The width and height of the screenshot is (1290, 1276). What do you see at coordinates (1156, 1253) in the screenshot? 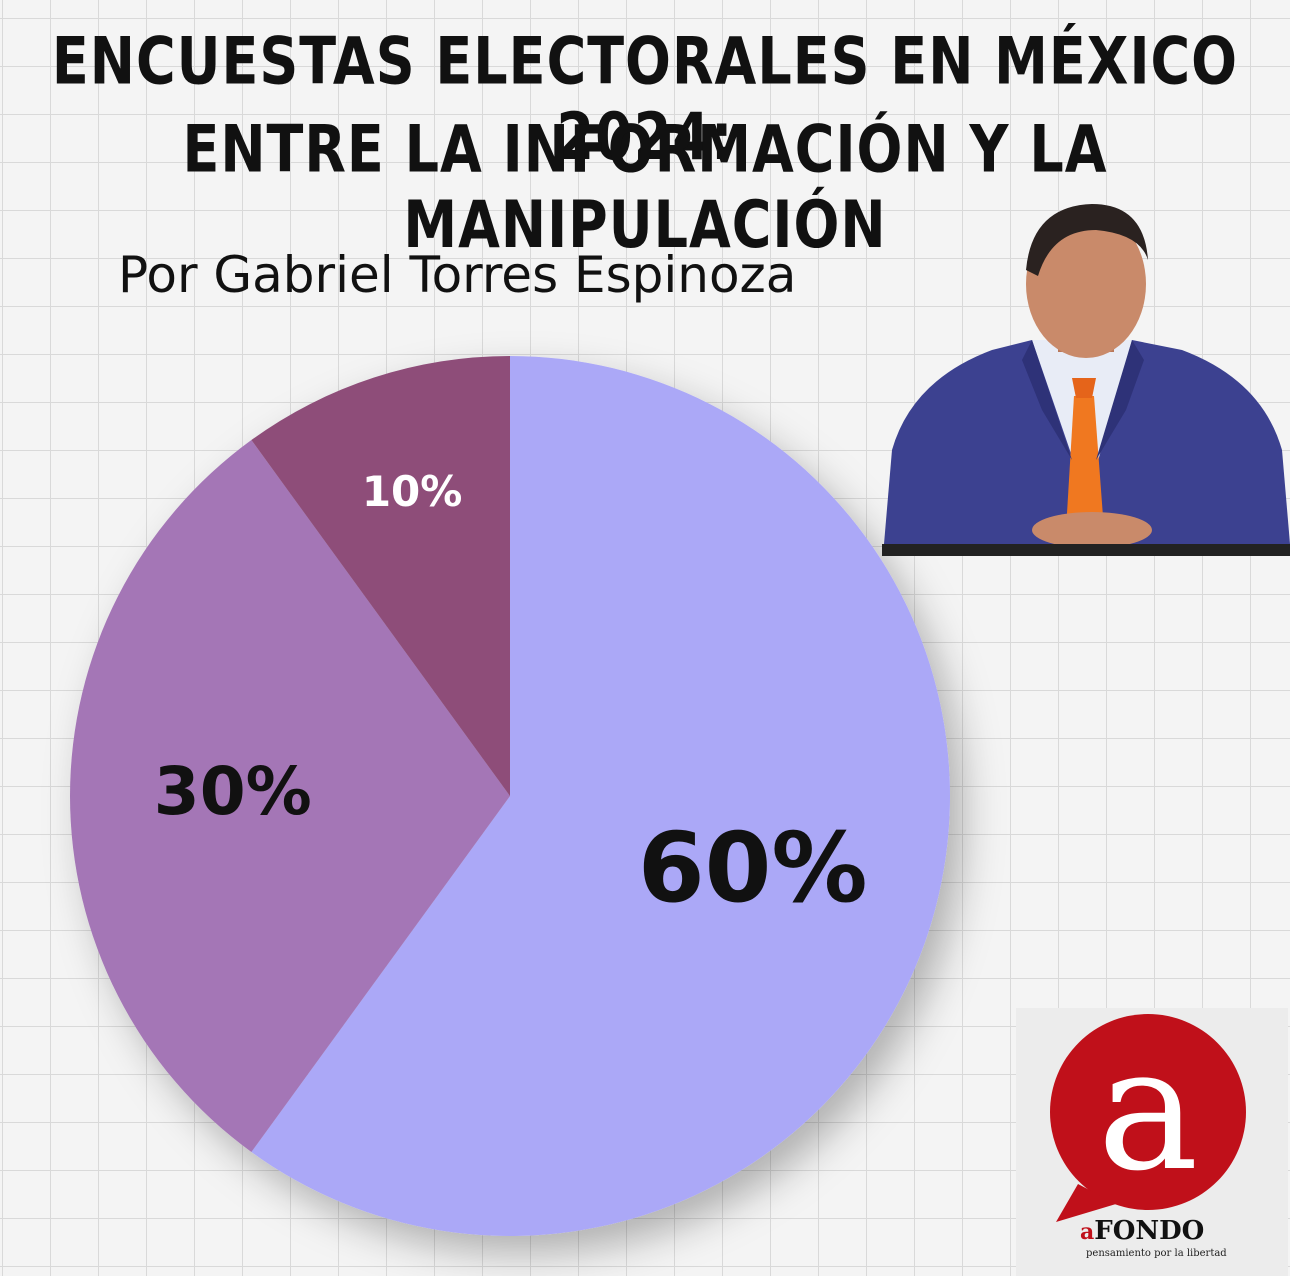
I see `brand-tagline: pensamiento por la libertad` at bounding box center [1156, 1253].